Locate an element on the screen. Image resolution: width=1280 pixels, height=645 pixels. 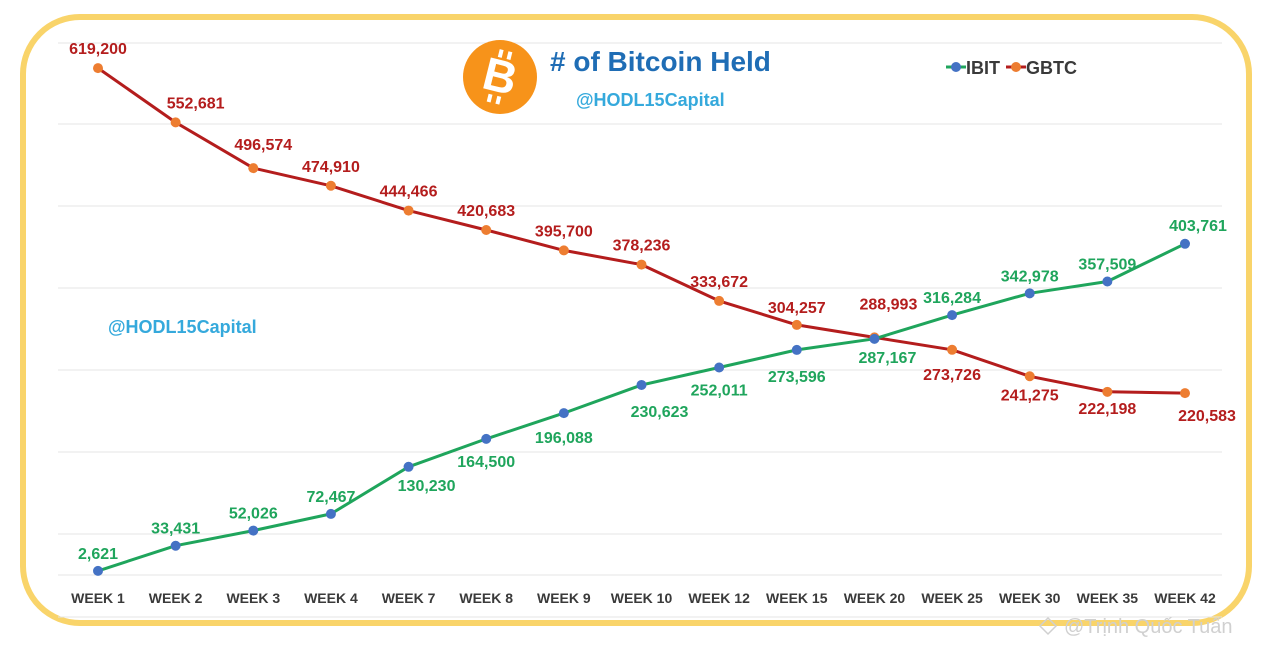
x-tick-label: WEEK 15 is located at coordinates (797, 598).